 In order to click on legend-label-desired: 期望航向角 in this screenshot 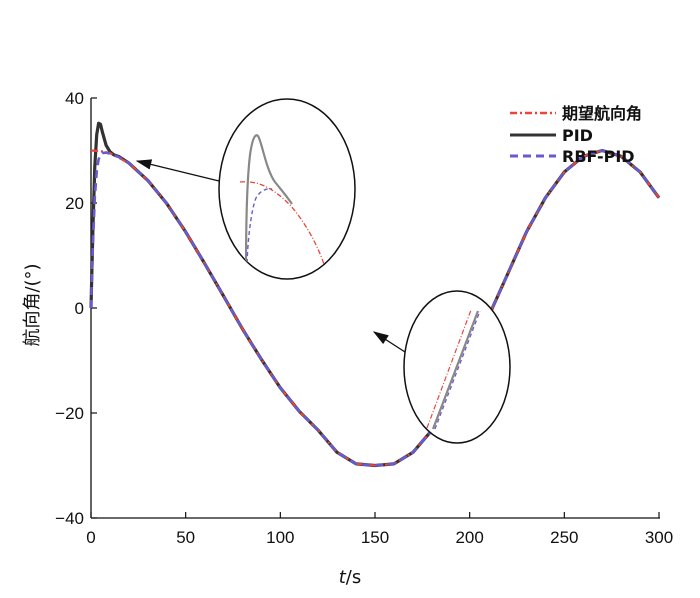, I will do `click(602, 113)`.